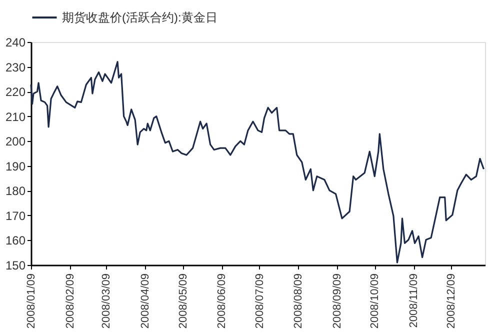  Describe the element at coordinates (15, 265) in the screenshot. I see `y-tick-label: 150` at that location.